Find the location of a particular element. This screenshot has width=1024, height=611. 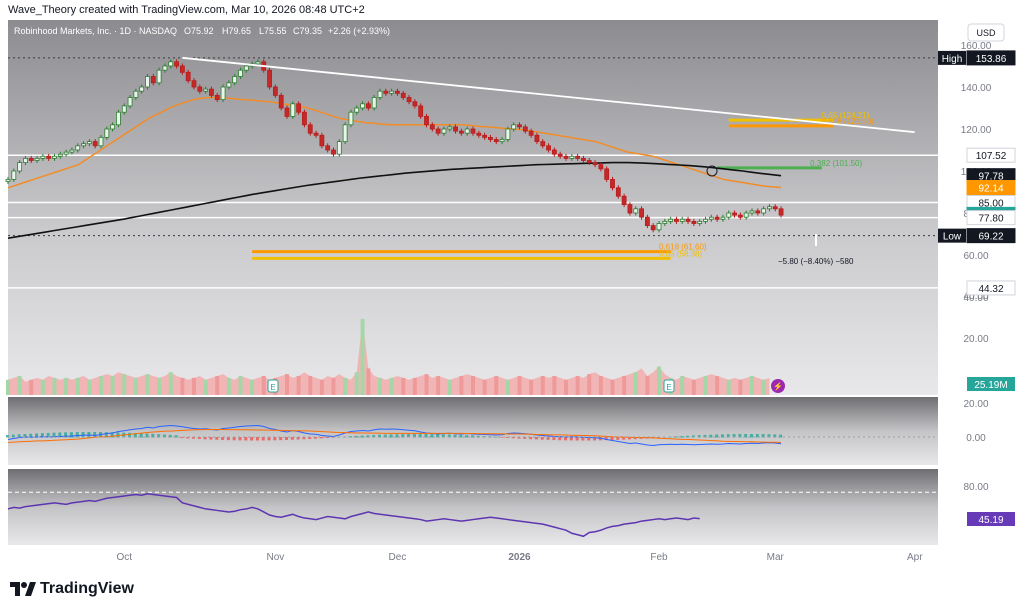

level-77-label-bg is located at coordinates (991, 218).